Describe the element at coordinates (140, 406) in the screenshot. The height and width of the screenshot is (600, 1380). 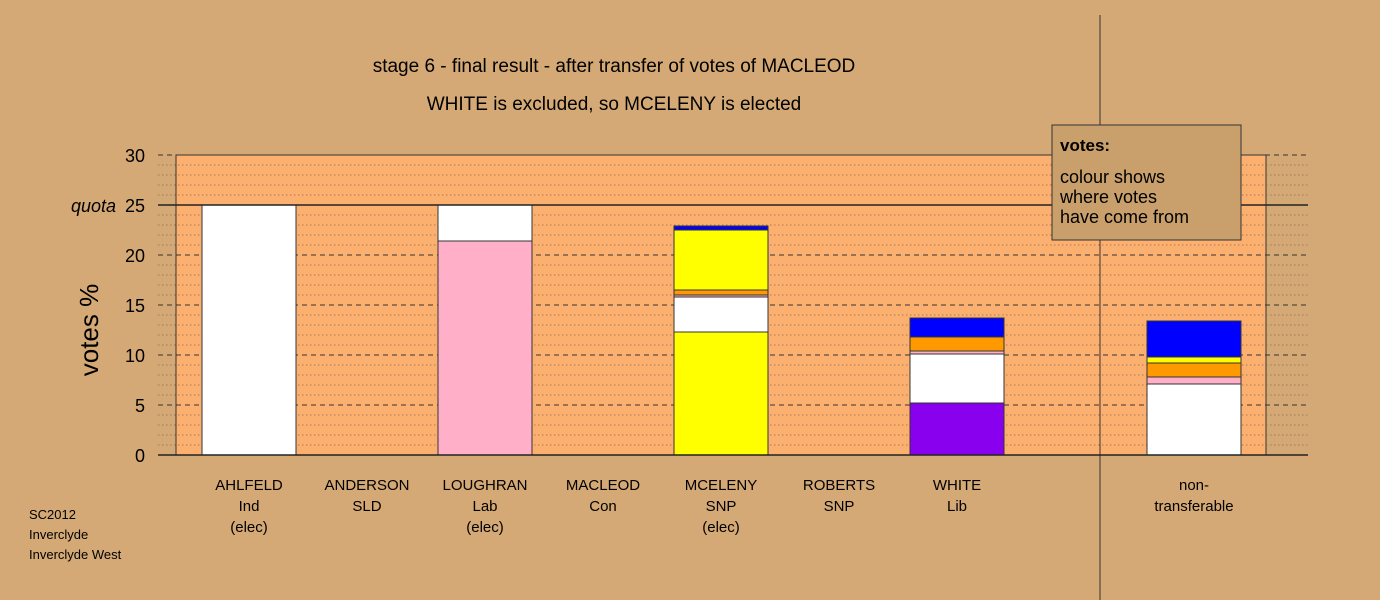
I see `y-tick-label: 5` at that location.